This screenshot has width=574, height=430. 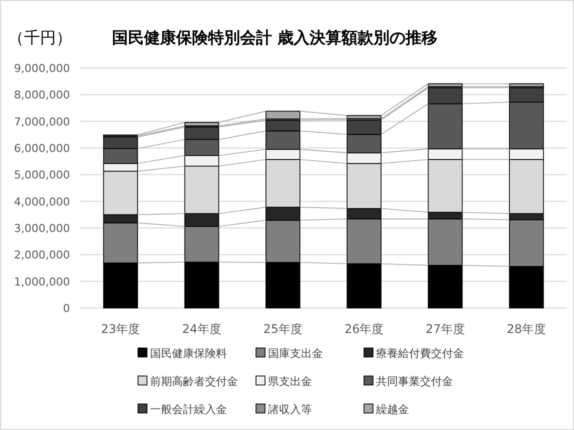 What do you see at coordinates (42, 255) in the screenshot?
I see `y-tick-label: 2,000,000` at bounding box center [42, 255].